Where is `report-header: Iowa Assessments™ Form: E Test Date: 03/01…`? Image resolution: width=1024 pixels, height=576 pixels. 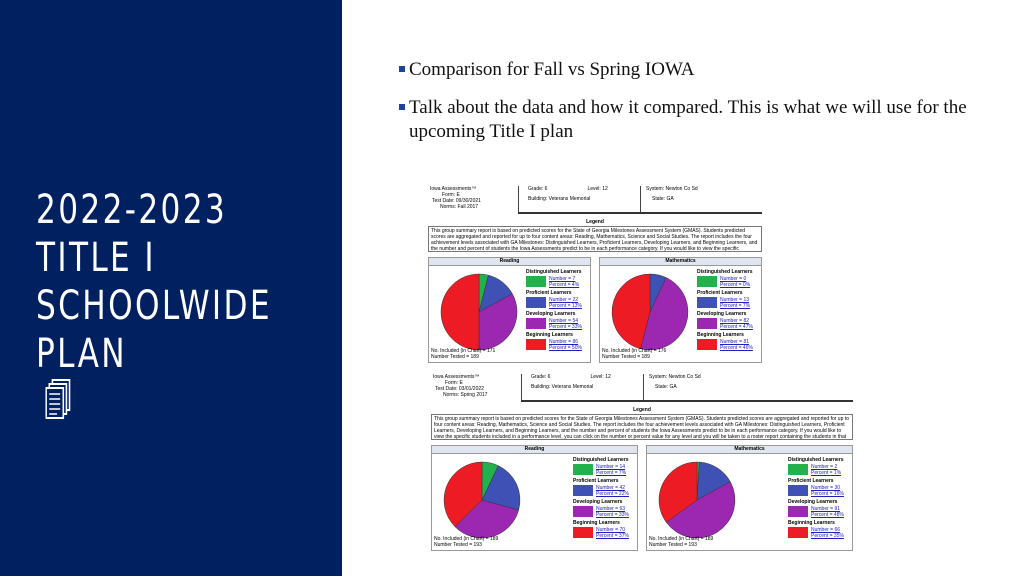
report-header: Iowa Assessments™ Form: E Test Date: 03/01… is located at coordinates (642, 388).